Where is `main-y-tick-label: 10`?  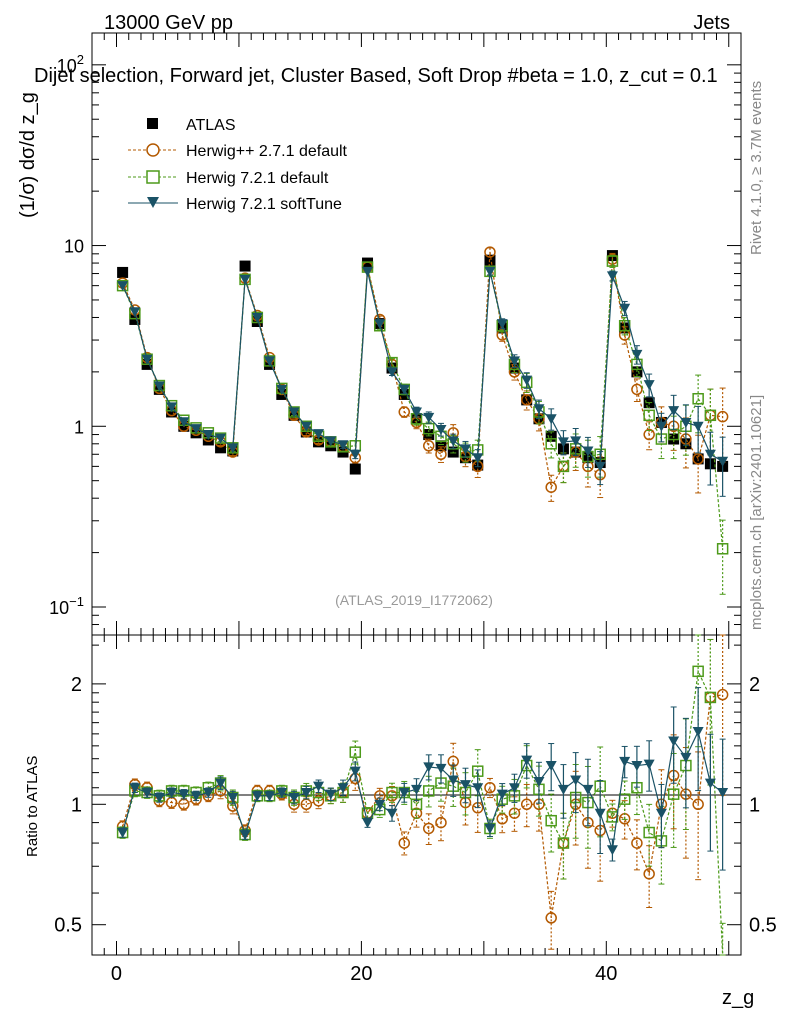 main-y-tick-label: 10 is located at coordinates (74, 247).